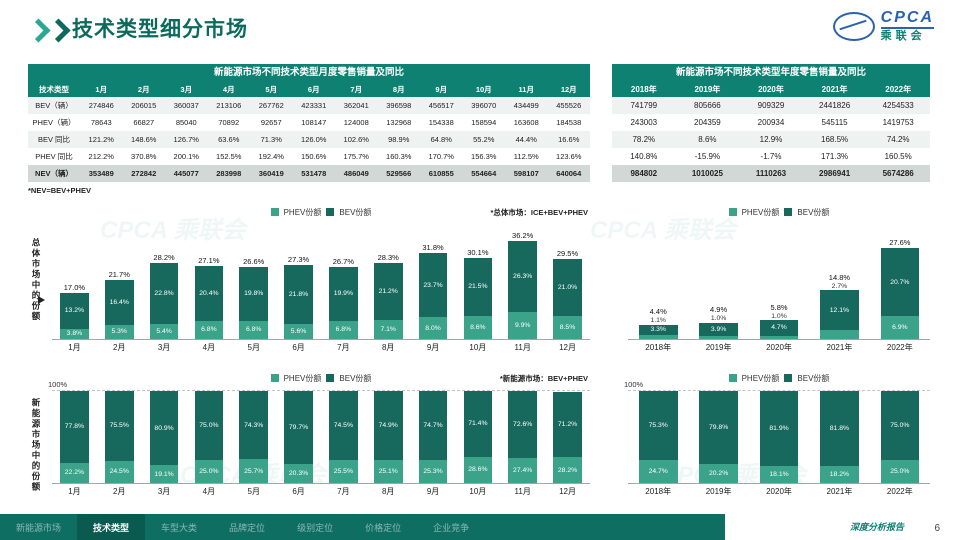 The height and width of the screenshot is (540, 960). I want to click on phev-data-label: 6.8%, so click(209, 330).